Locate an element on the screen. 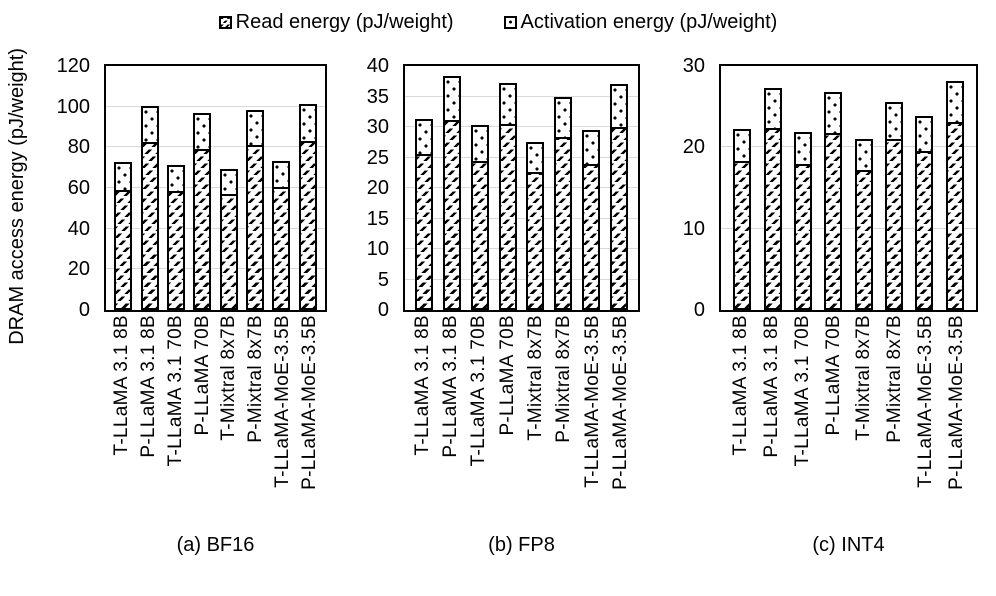 The image size is (996, 596). y-tick-label: 5 is located at coordinates (383, 279).